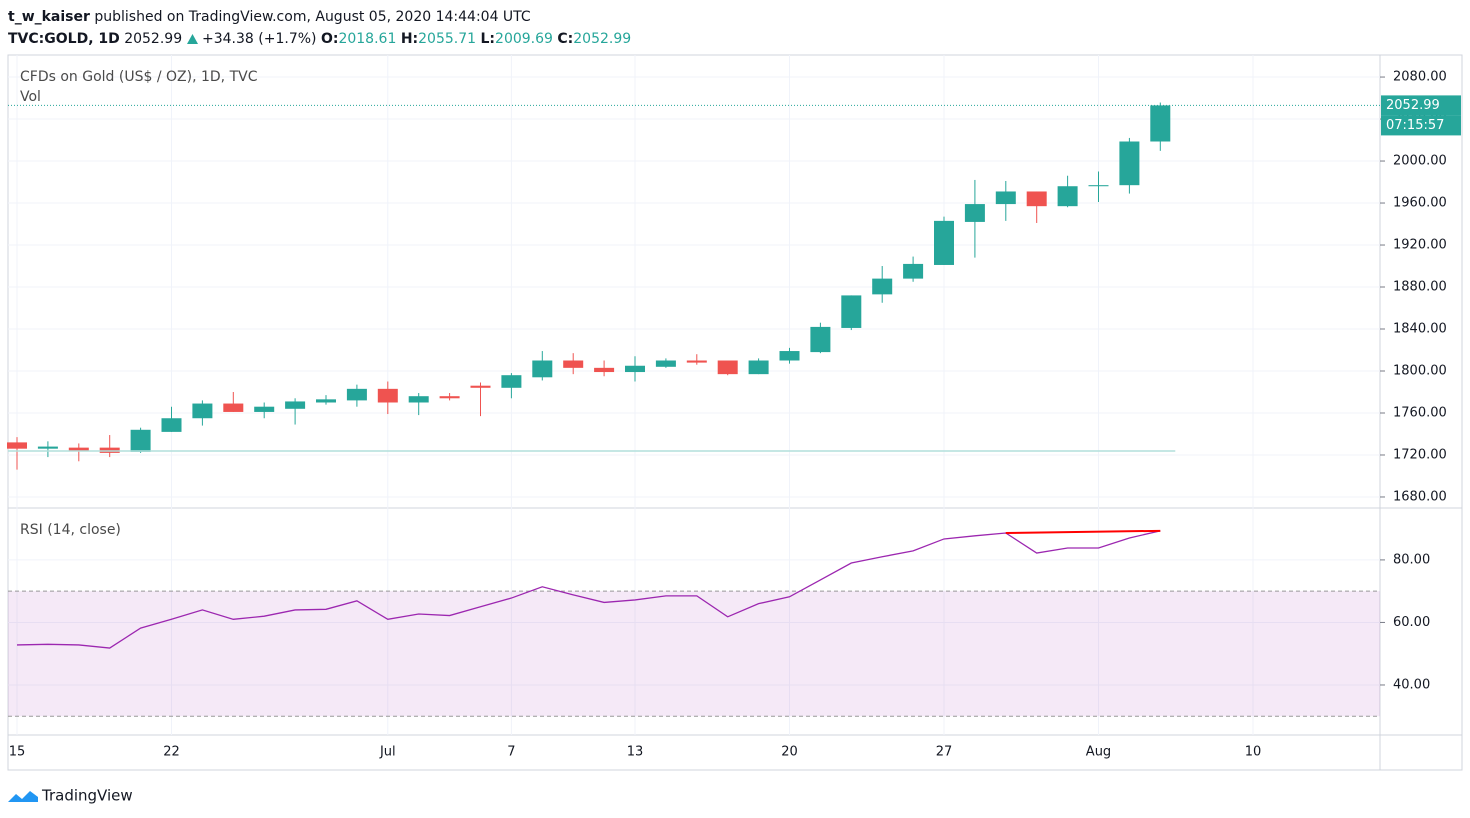  Describe the element at coordinates (1420, 287) in the screenshot. I see `y-tick-label: 1880.00` at that location.